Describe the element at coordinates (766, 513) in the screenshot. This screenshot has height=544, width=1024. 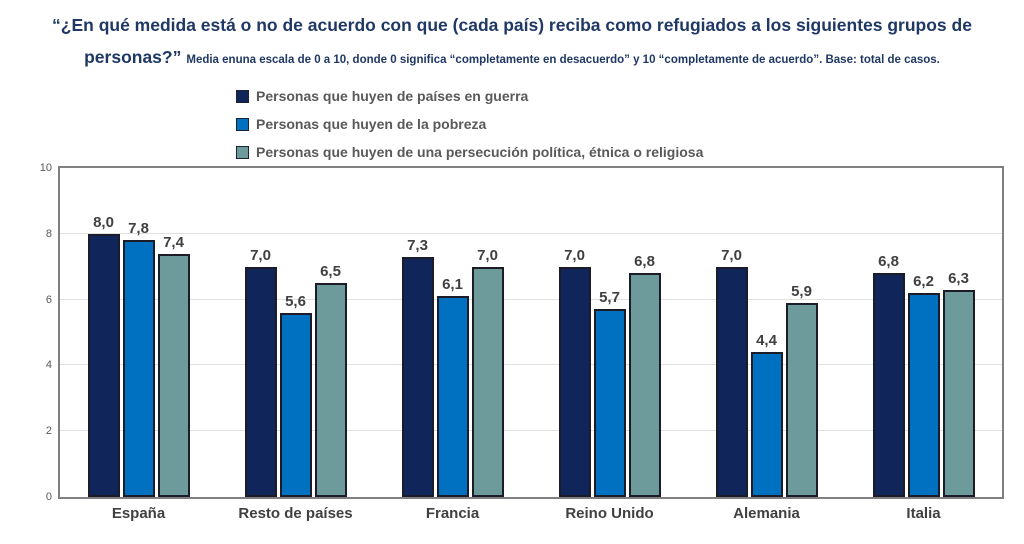
I see `category-label: Alemania` at that location.